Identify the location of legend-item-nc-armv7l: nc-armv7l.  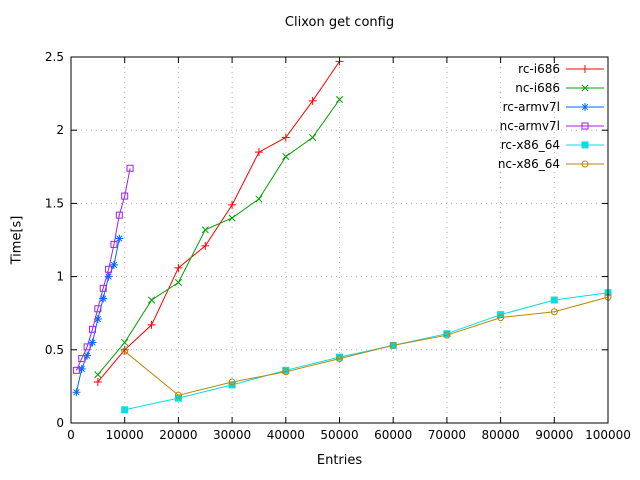
(552, 126).